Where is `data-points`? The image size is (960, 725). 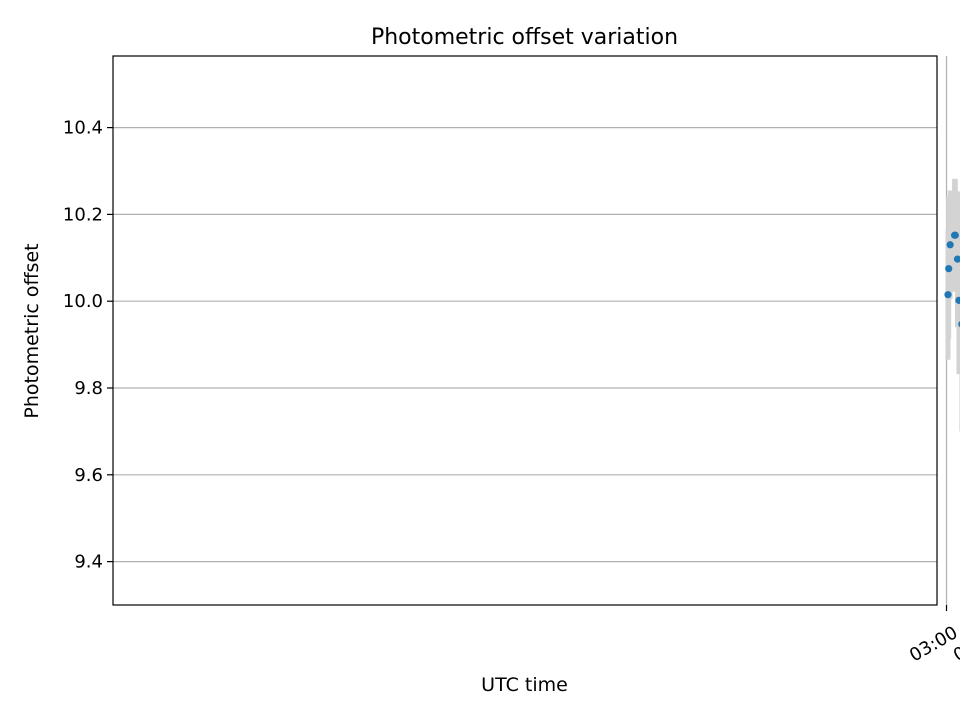
data-points is located at coordinates (952, 279).